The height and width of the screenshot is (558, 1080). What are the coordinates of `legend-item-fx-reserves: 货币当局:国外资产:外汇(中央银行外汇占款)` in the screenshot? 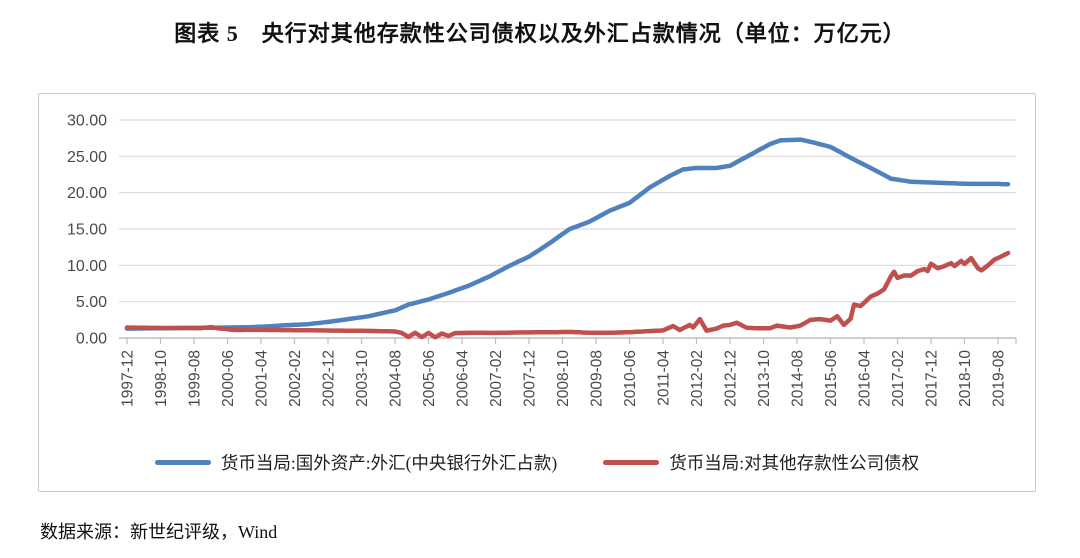 It's located at (356, 462).